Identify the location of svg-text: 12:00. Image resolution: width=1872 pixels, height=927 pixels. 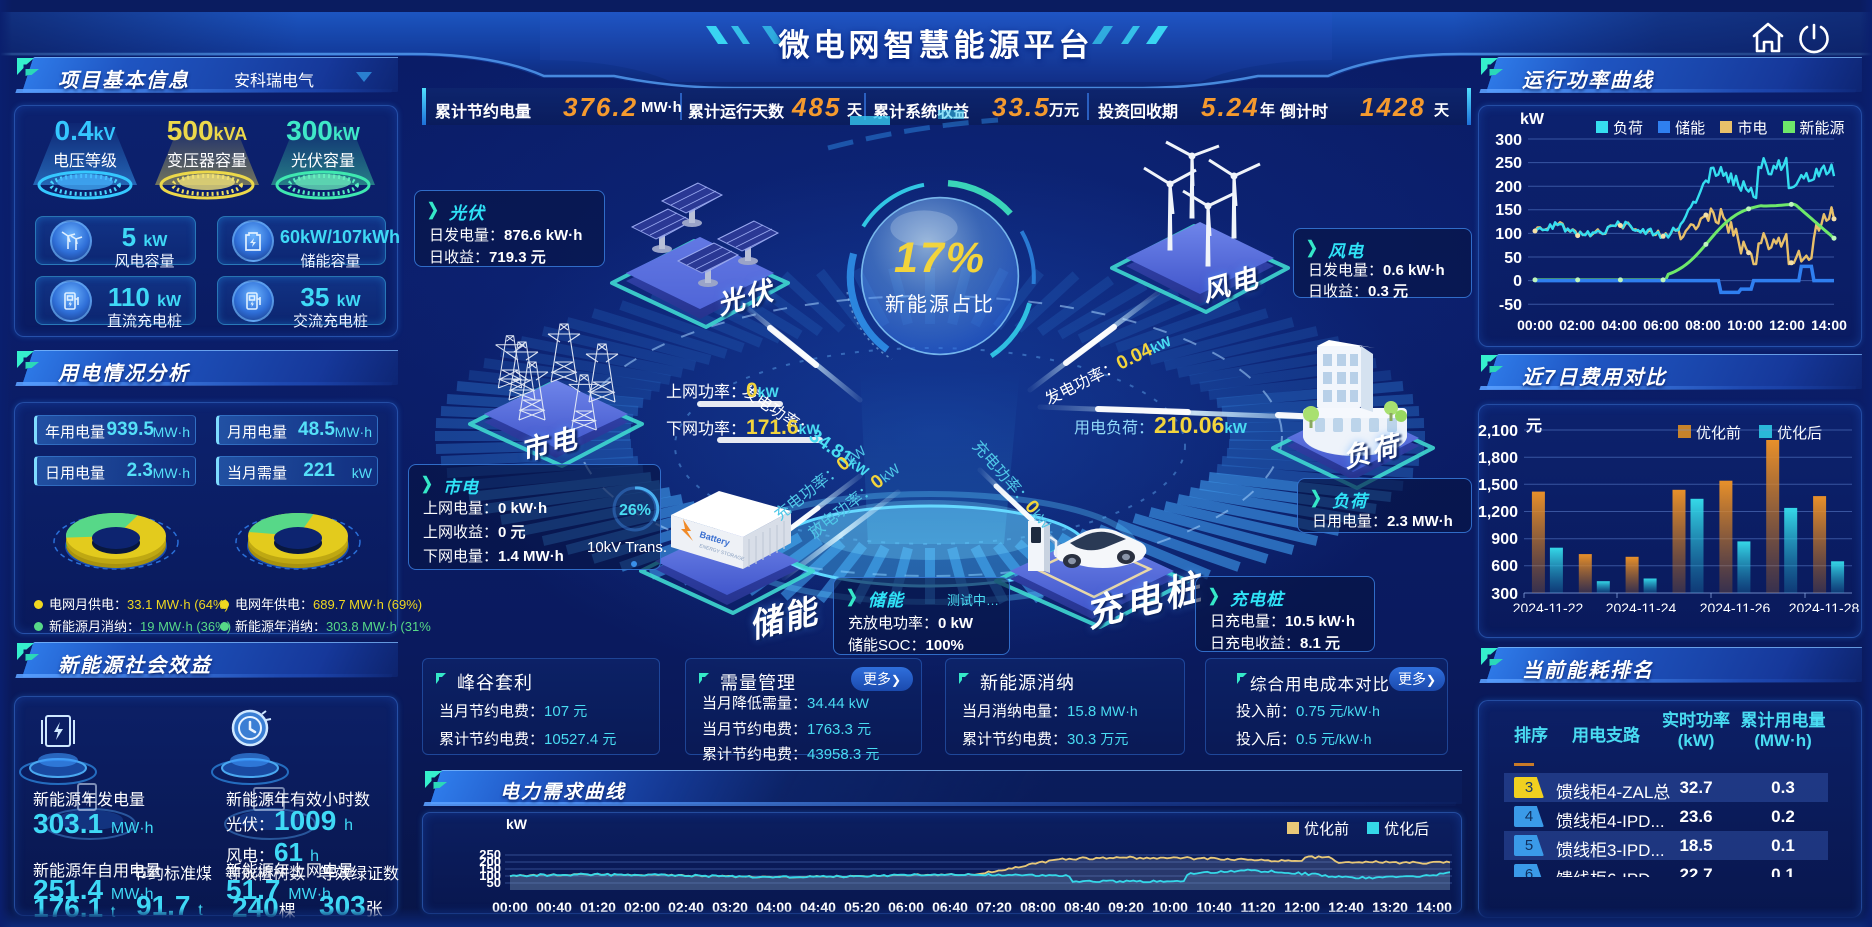
(1787, 325).